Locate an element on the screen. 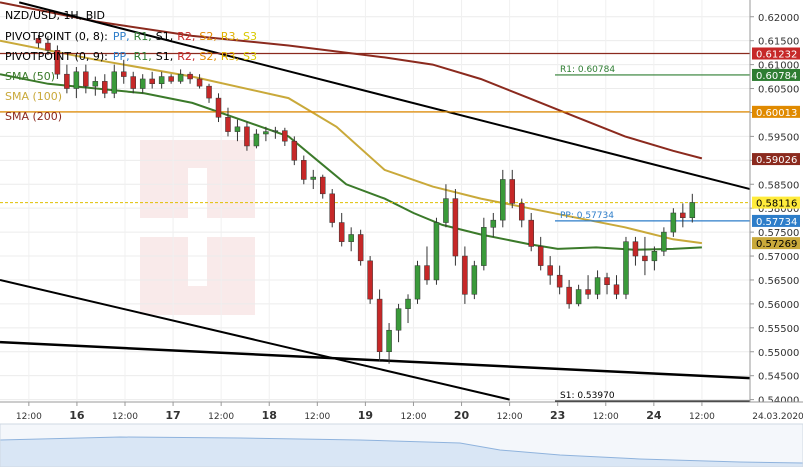  price-tick-label: 0.57000 is located at coordinates (778, 257).